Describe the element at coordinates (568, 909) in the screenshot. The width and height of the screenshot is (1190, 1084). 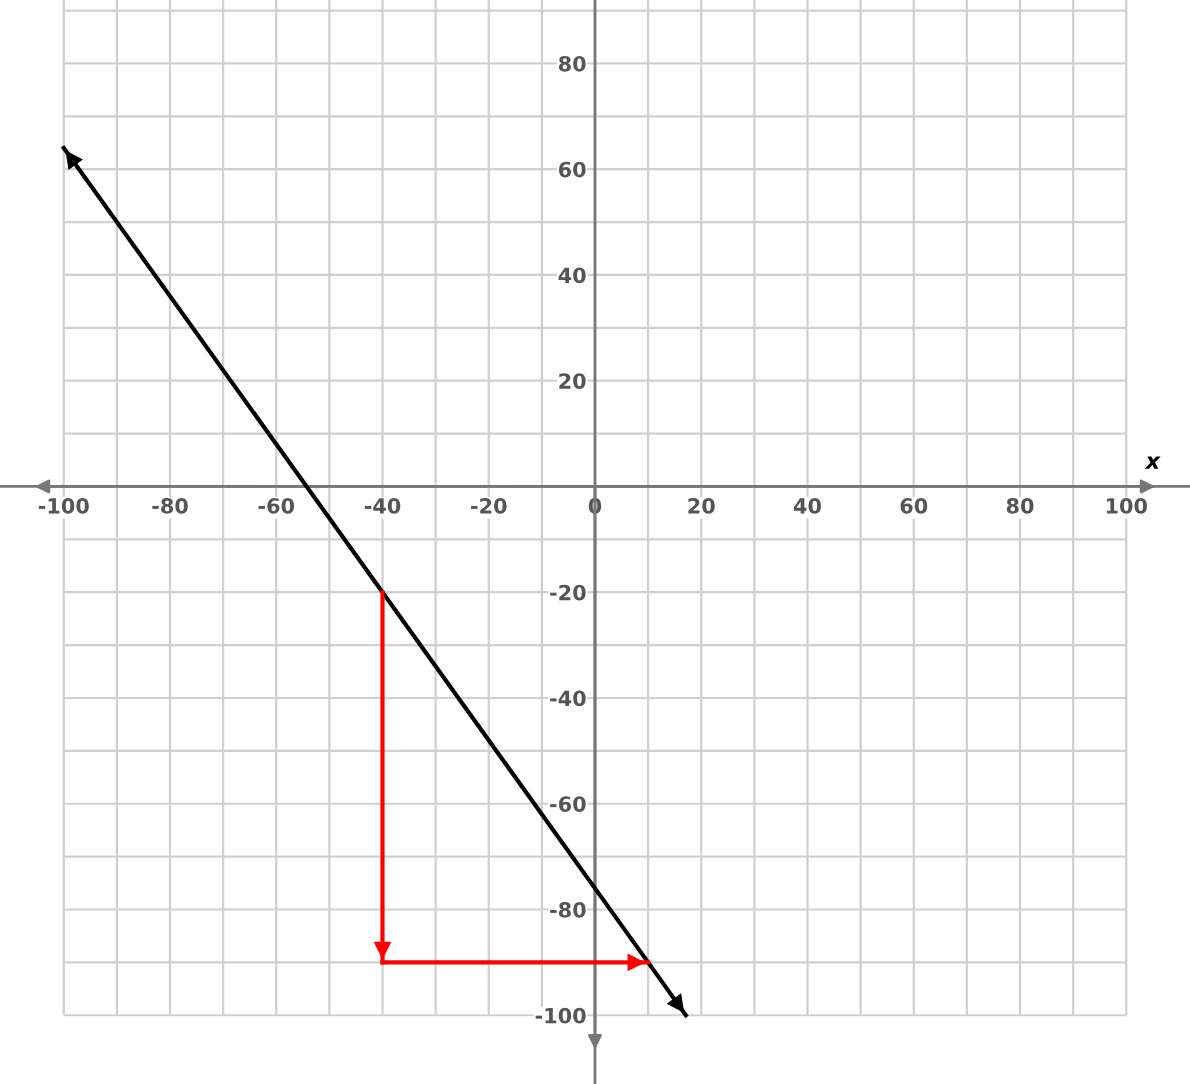
I see `y-tick-label: -80` at that location.